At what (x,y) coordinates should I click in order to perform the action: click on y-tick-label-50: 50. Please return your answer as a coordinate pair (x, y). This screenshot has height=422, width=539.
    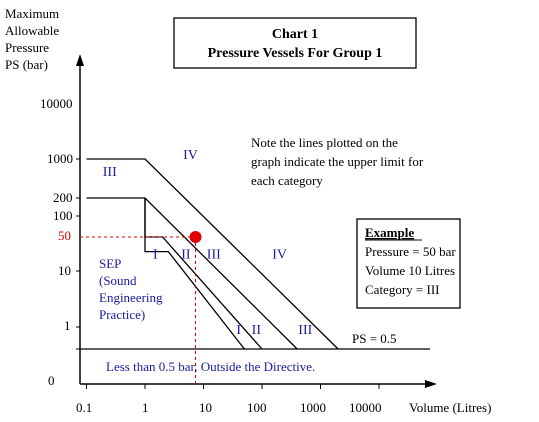
    Looking at the image, I should click on (64, 235).